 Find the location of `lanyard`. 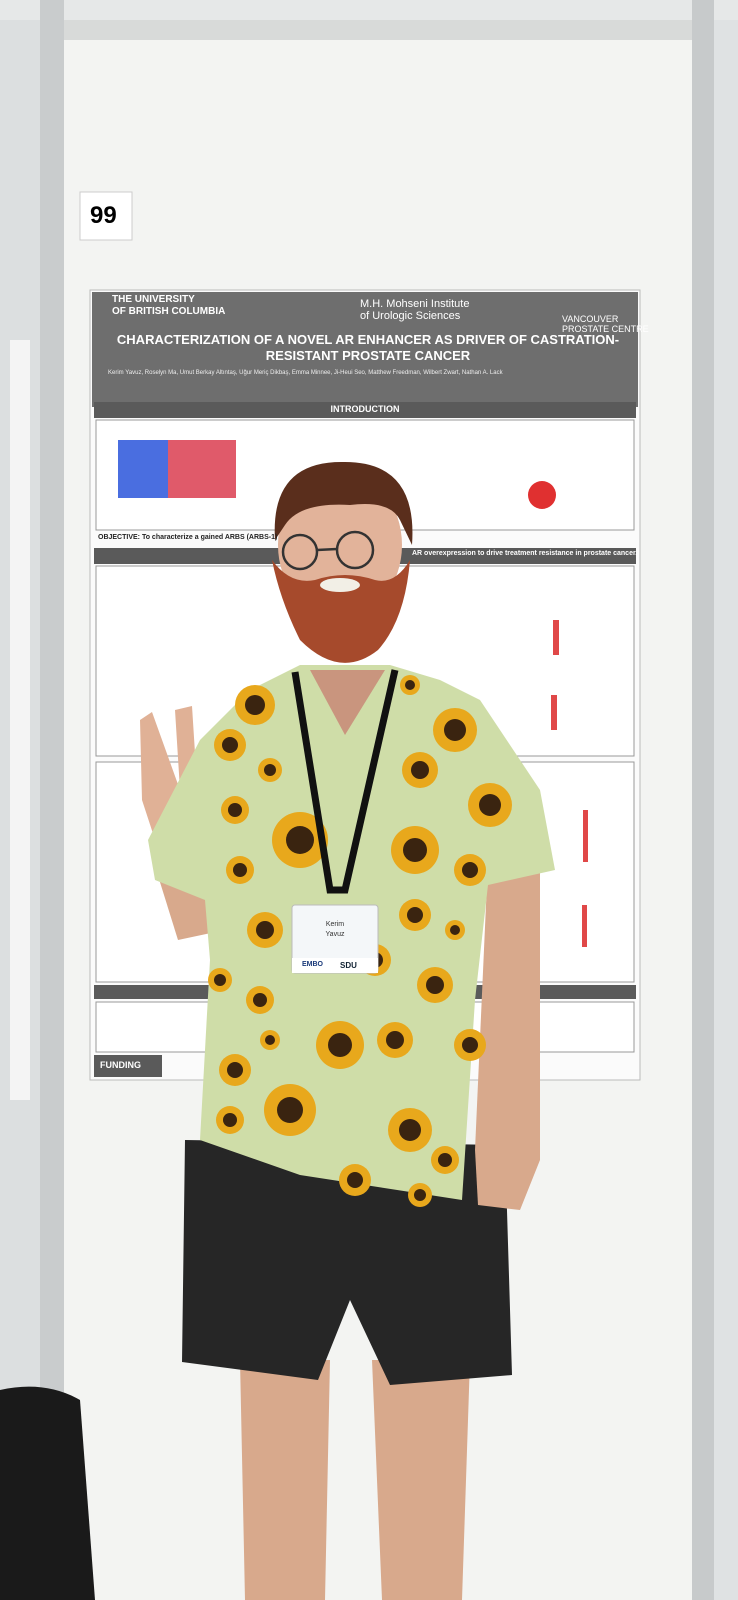

lanyard is located at coordinates (345, 781).